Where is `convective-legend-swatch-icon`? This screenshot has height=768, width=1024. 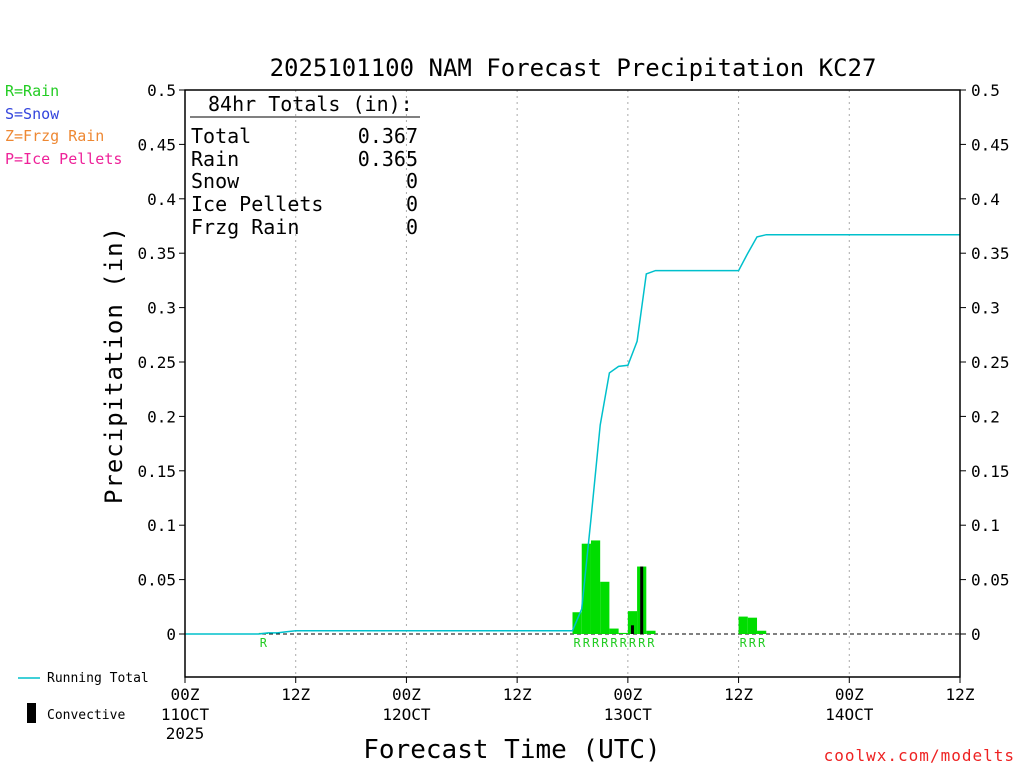
convective-legend-swatch-icon is located at coordinates (31, 713).